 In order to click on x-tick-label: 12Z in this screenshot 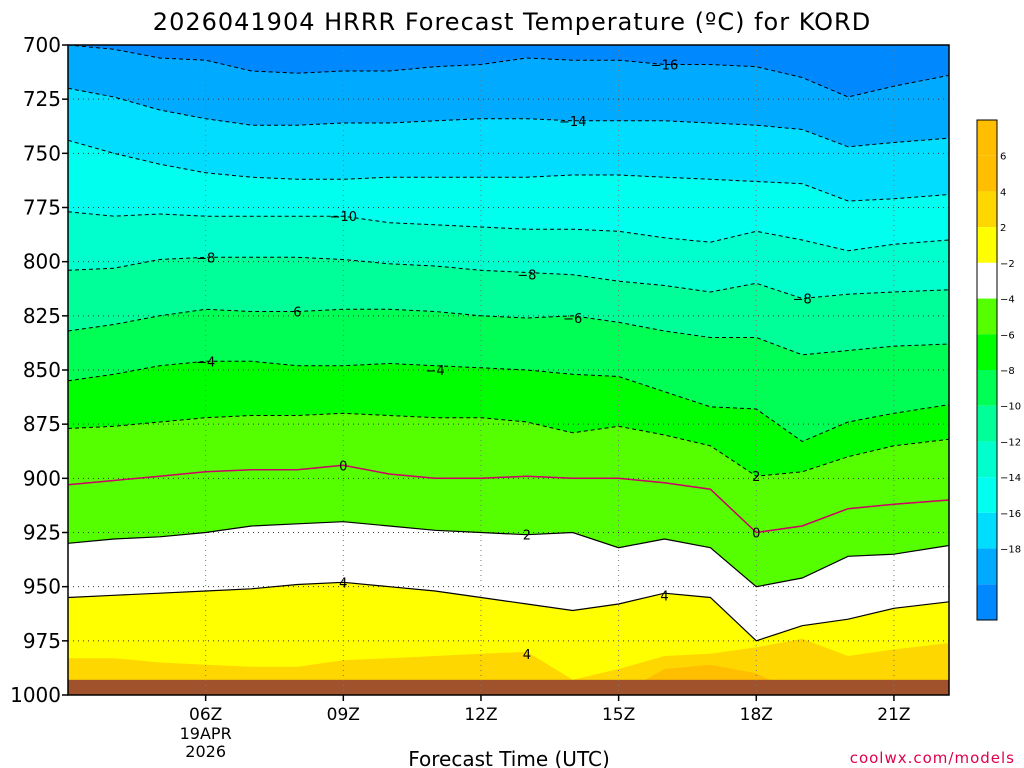, I will do `click(480, 715)`.